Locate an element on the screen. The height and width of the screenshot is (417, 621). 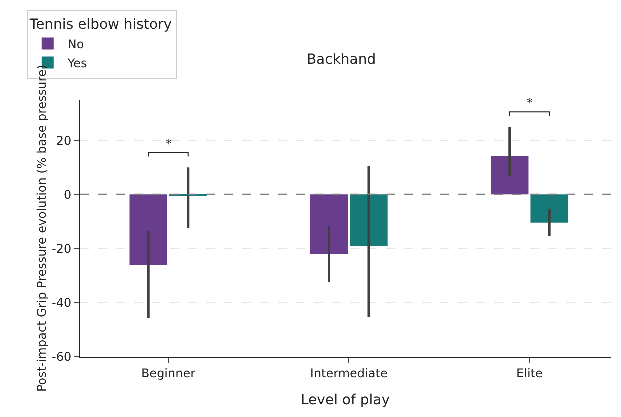
y-tick-label: -40 is located at coordinates (62, 303).